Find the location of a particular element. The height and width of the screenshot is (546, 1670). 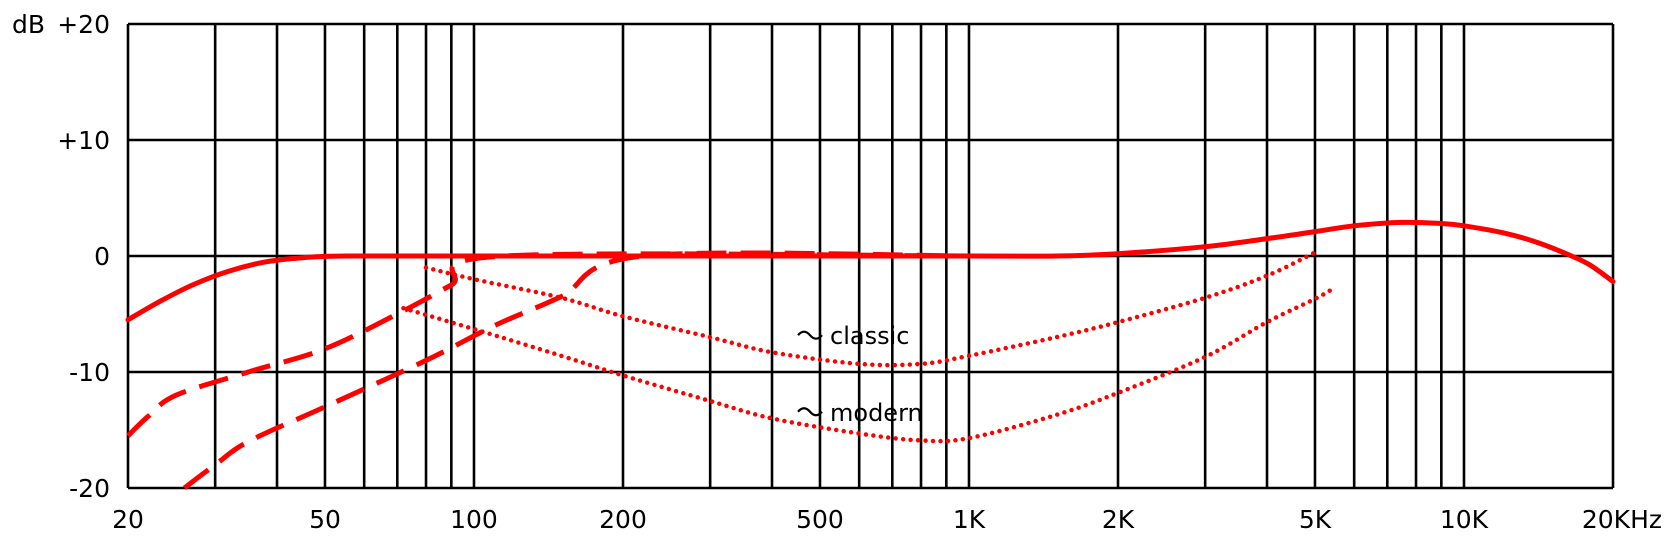

y-unit-label: dB is located at coordinates (28, 24).